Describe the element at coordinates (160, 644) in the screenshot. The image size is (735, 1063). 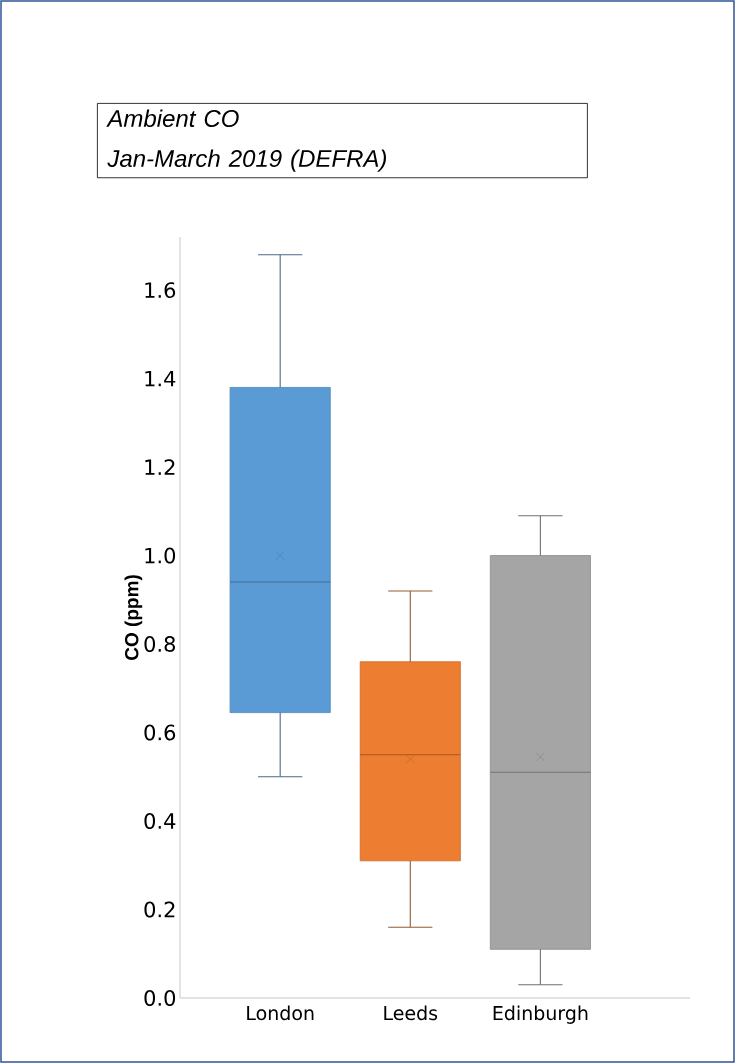
I see `y-tick-label: 0.8` at that location.